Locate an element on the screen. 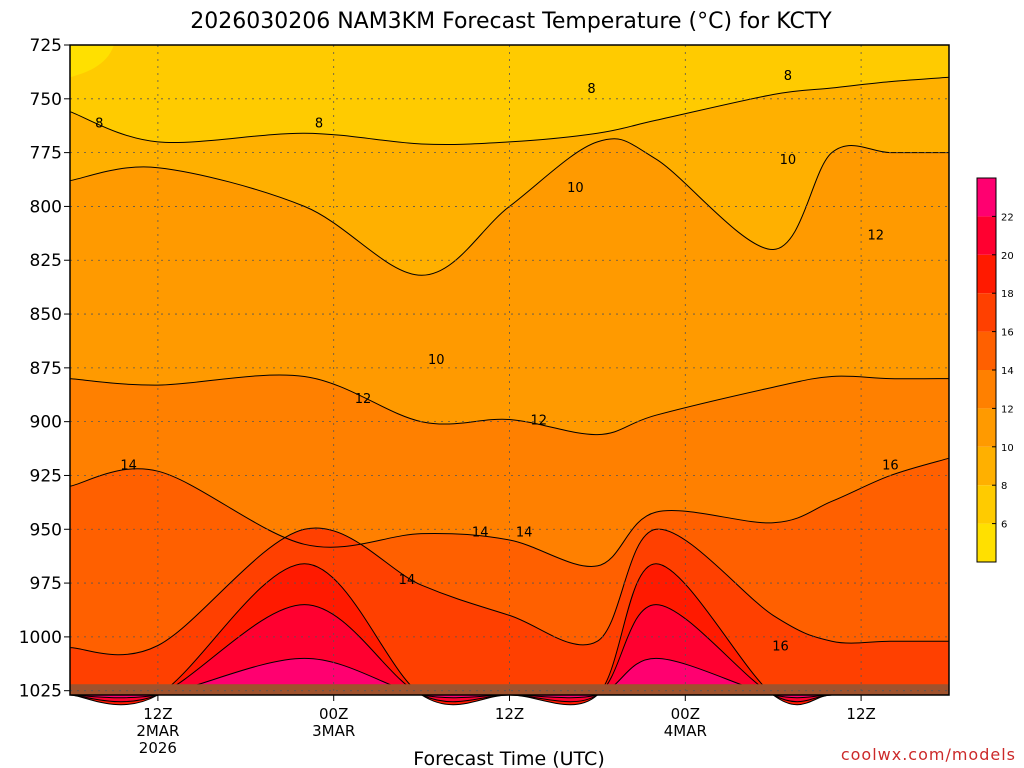  x-tick-label: 2026 is located at coordinates (158, 748).